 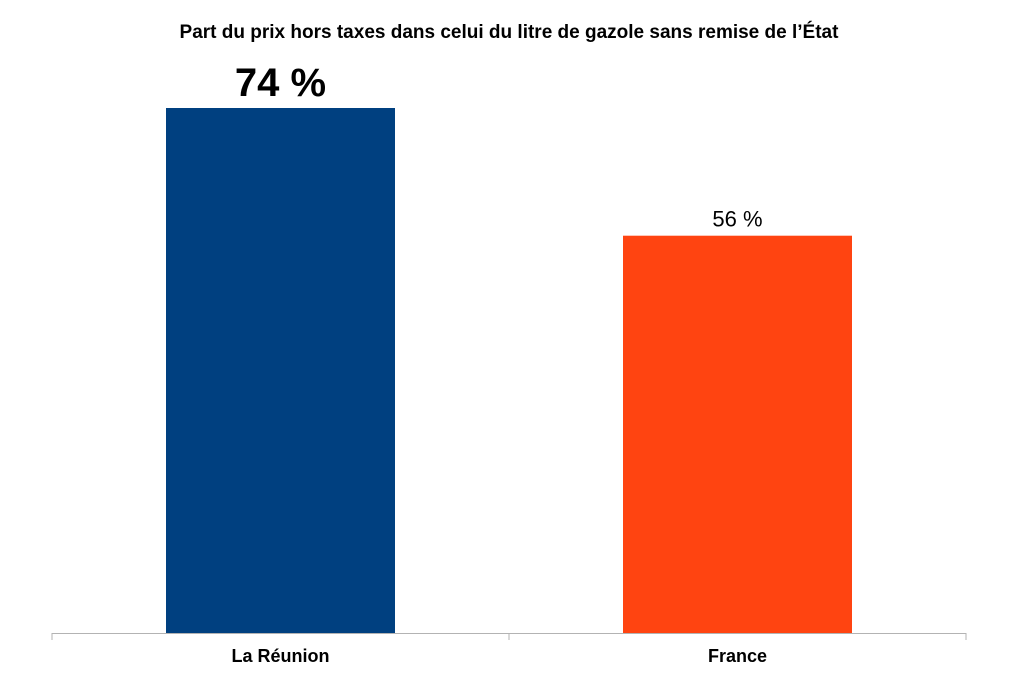 What do you see at coordinates (281, 656) in the screenshot?
I see `category-label-1: La Réunion` at bounding box center [281, 656].